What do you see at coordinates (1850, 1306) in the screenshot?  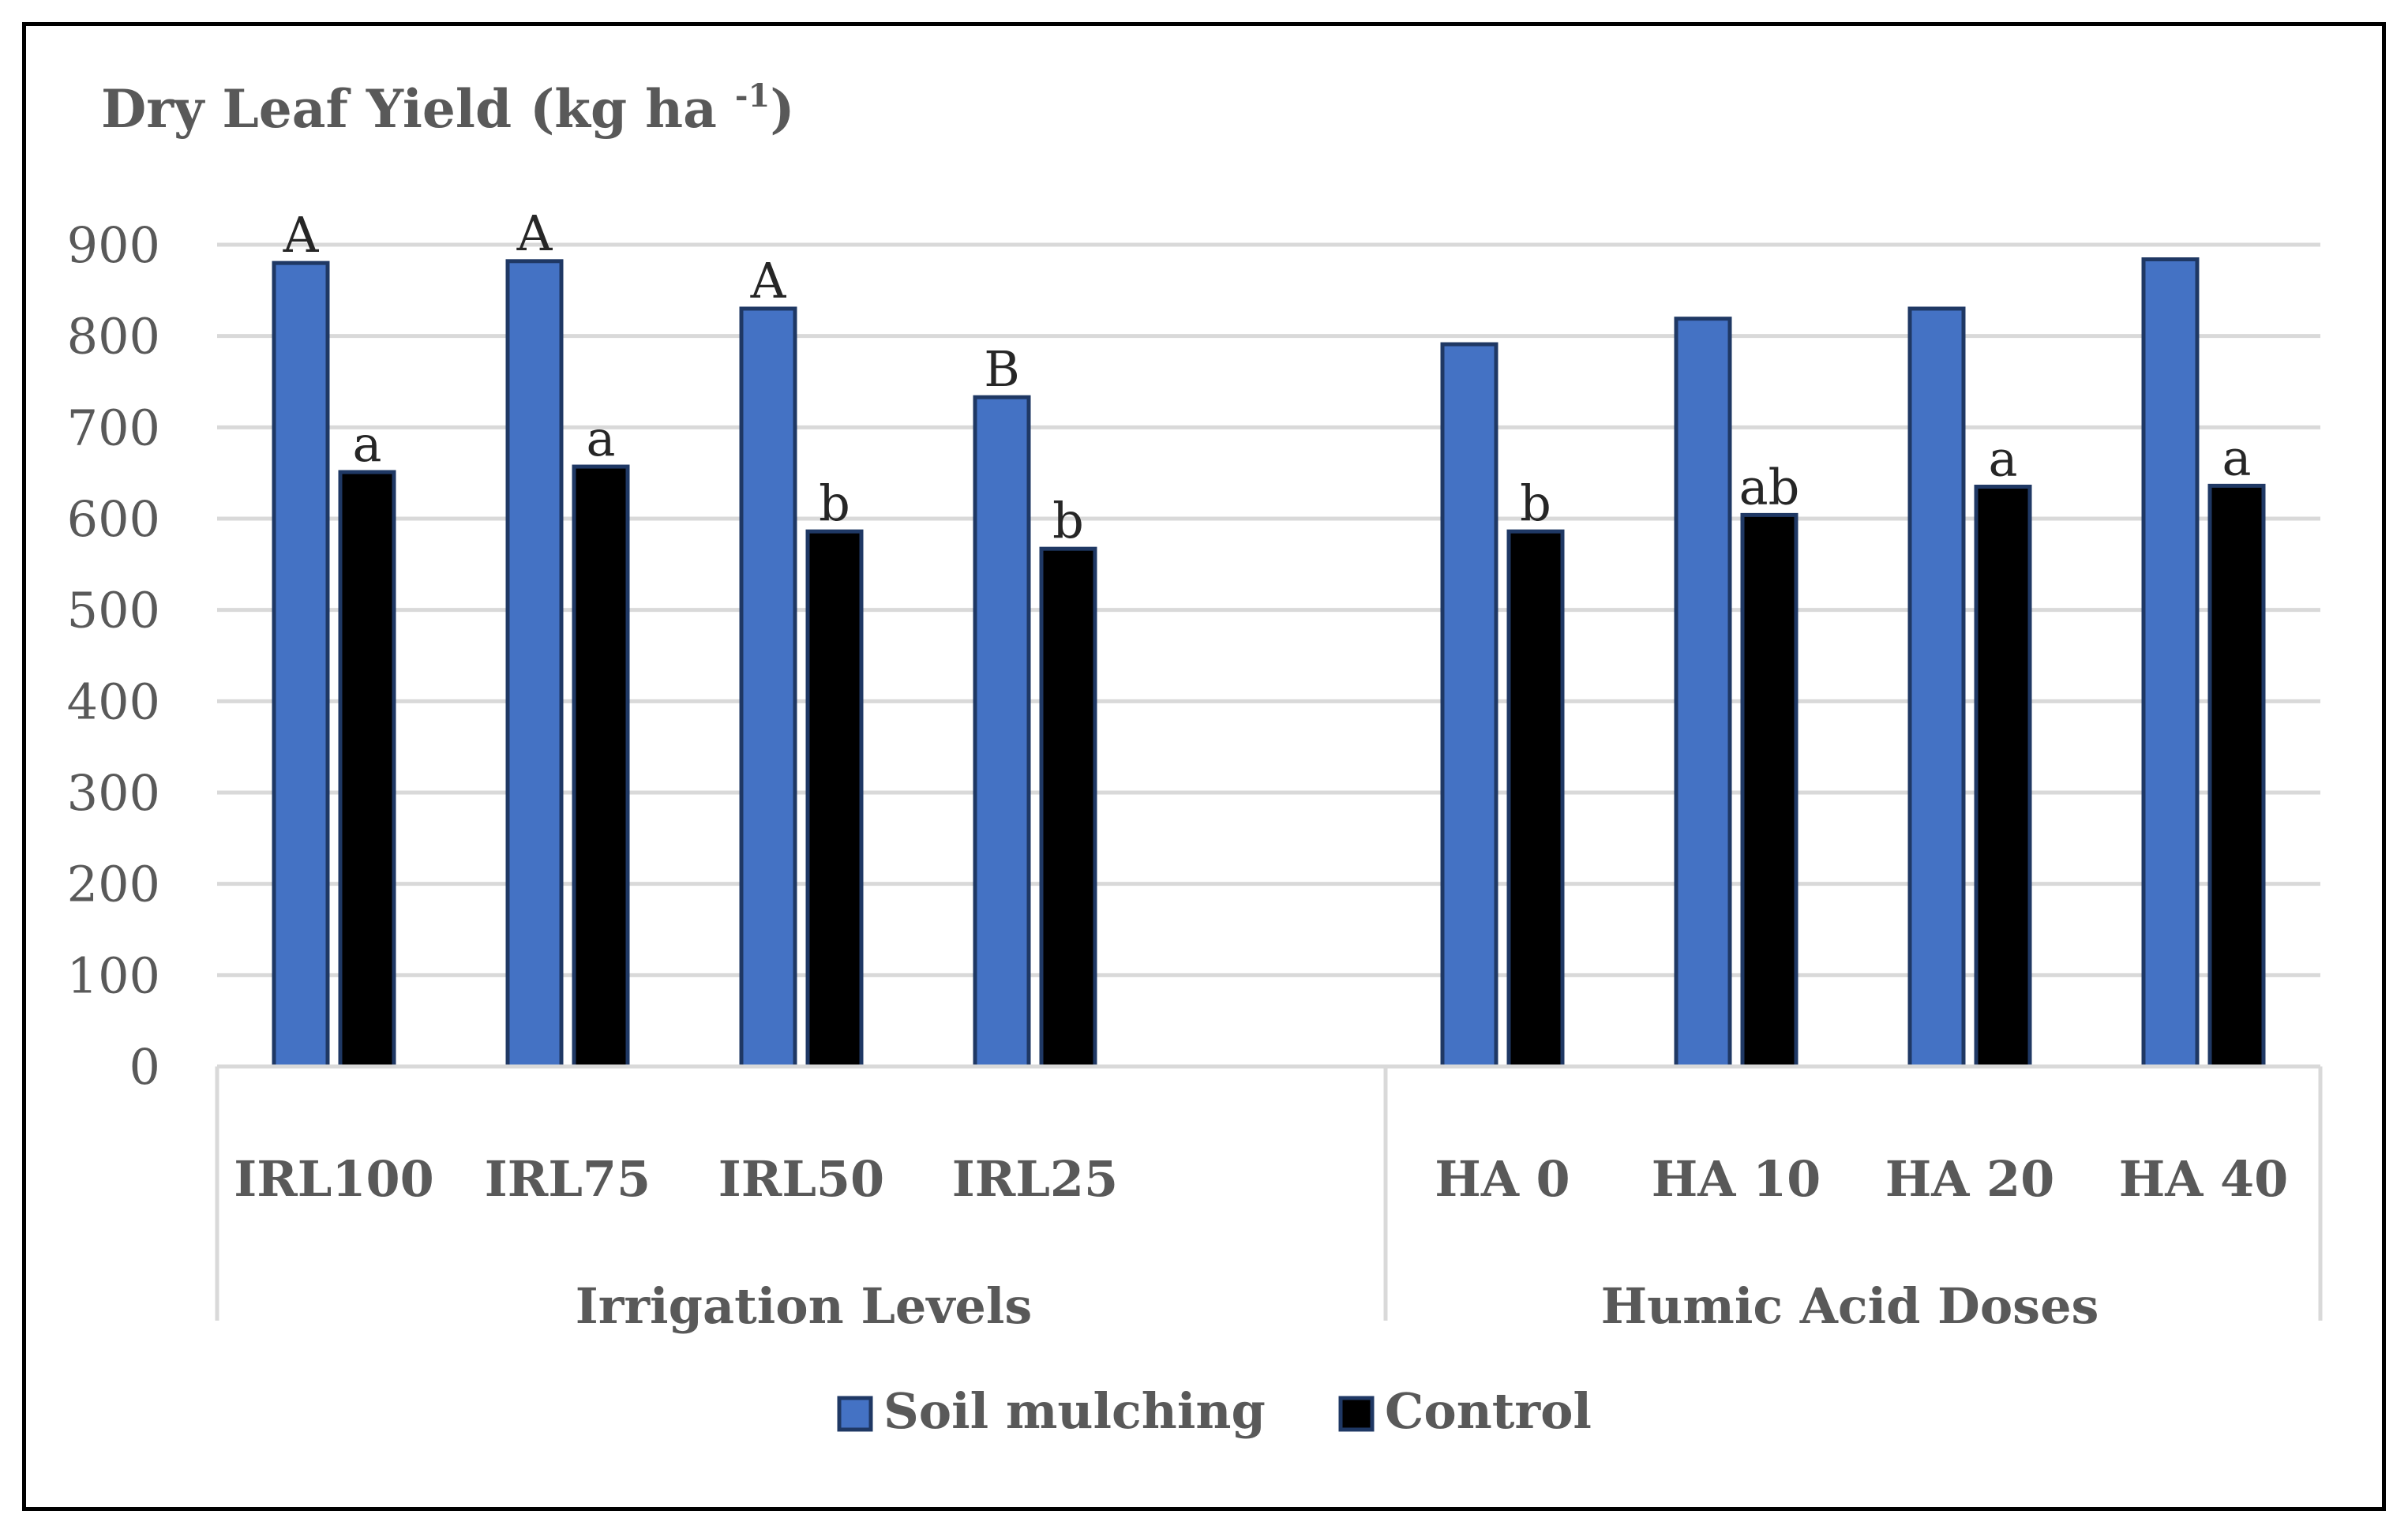 I see `x-group-label: Humic Acid Doses` at bounding box center [1850, 1306].